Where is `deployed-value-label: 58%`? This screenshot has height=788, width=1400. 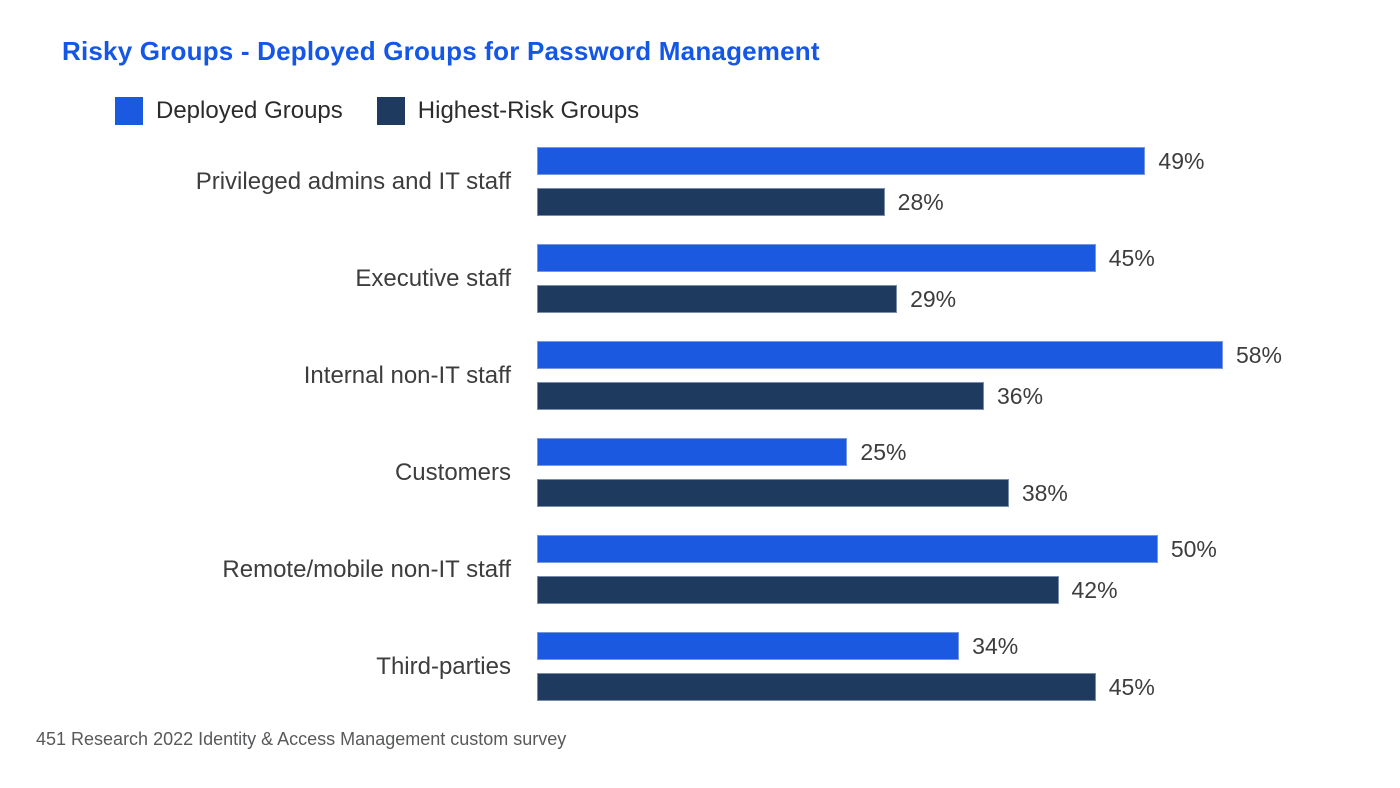 deployed-value-label: 58% is located at coordinates (1258, 354).